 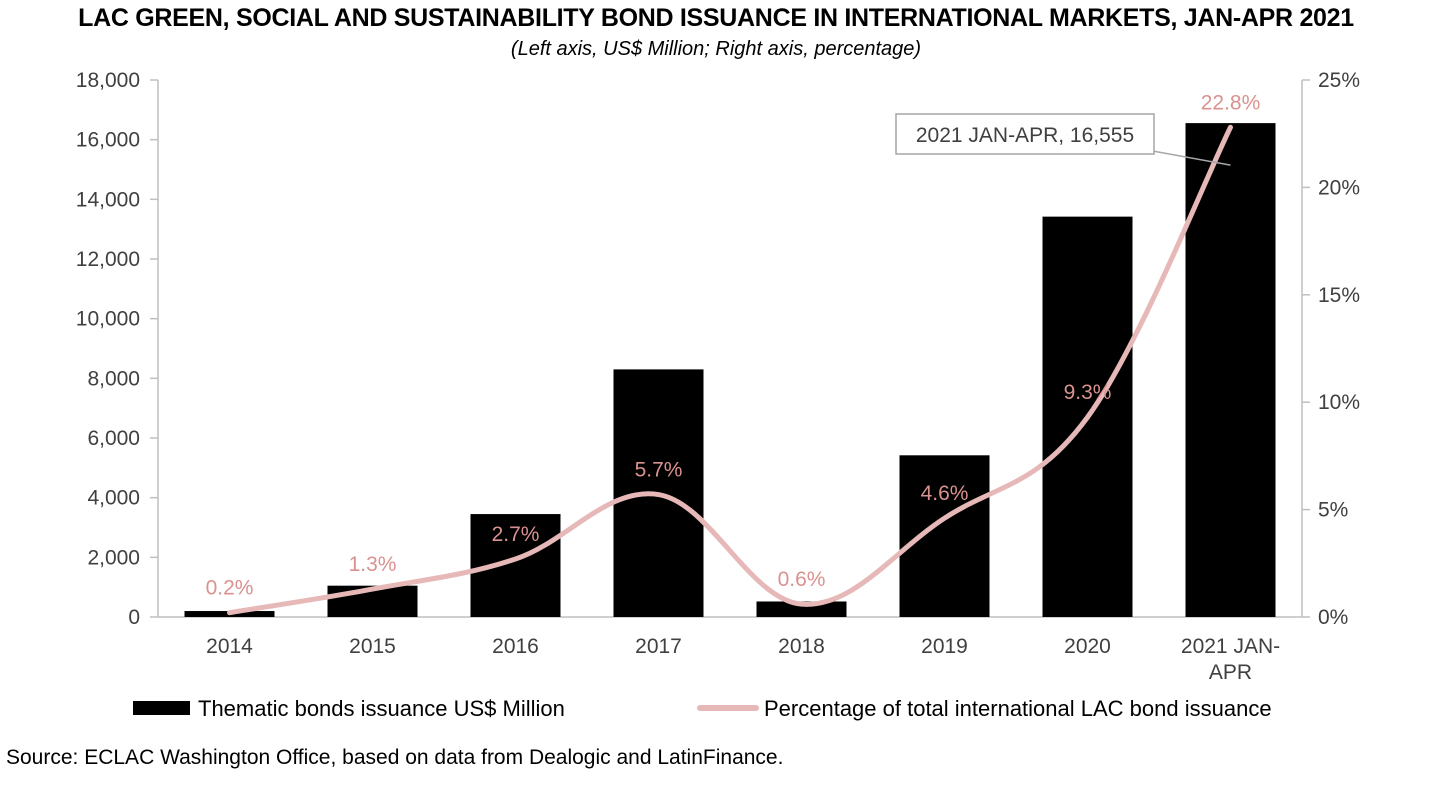 What do you see at coordinates (1231, 102) in the screenshot?
I see `percentage-data-label: 22.8%` at bounding box center [1231, 102].